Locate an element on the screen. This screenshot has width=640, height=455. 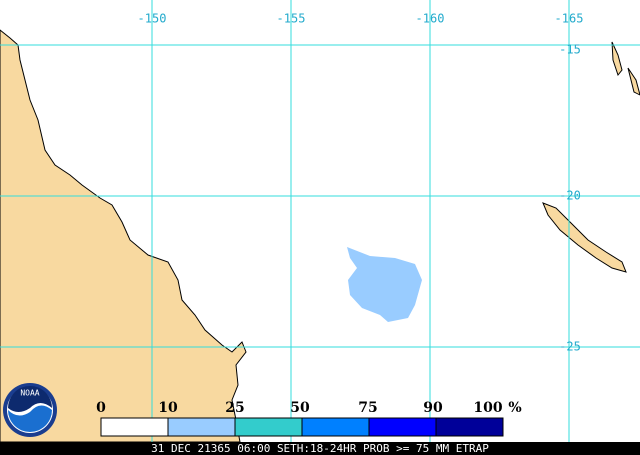
longitude-label: -165 is located at coordinates (569, 19).